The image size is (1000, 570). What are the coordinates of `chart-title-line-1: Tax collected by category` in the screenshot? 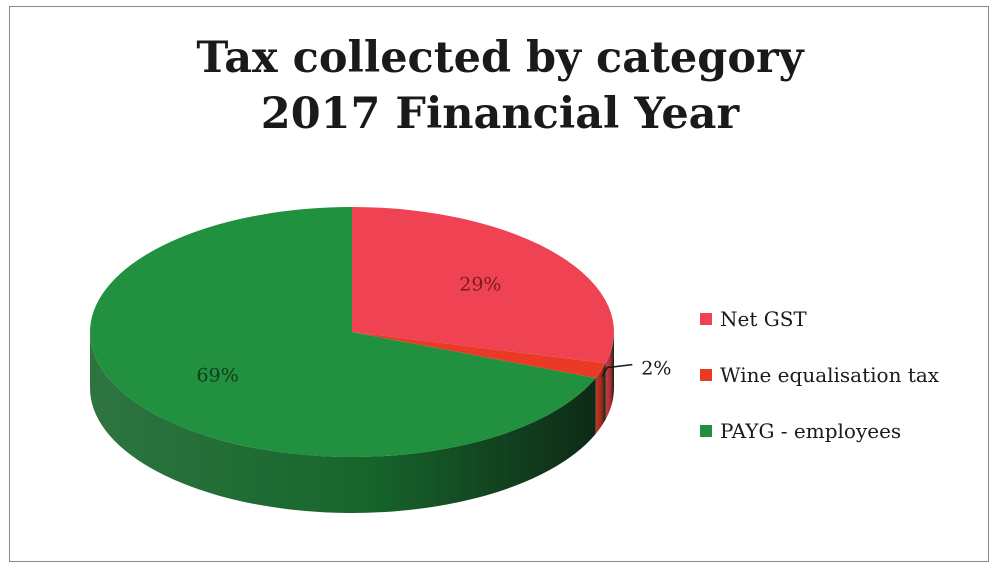 It's located at (500, 58).